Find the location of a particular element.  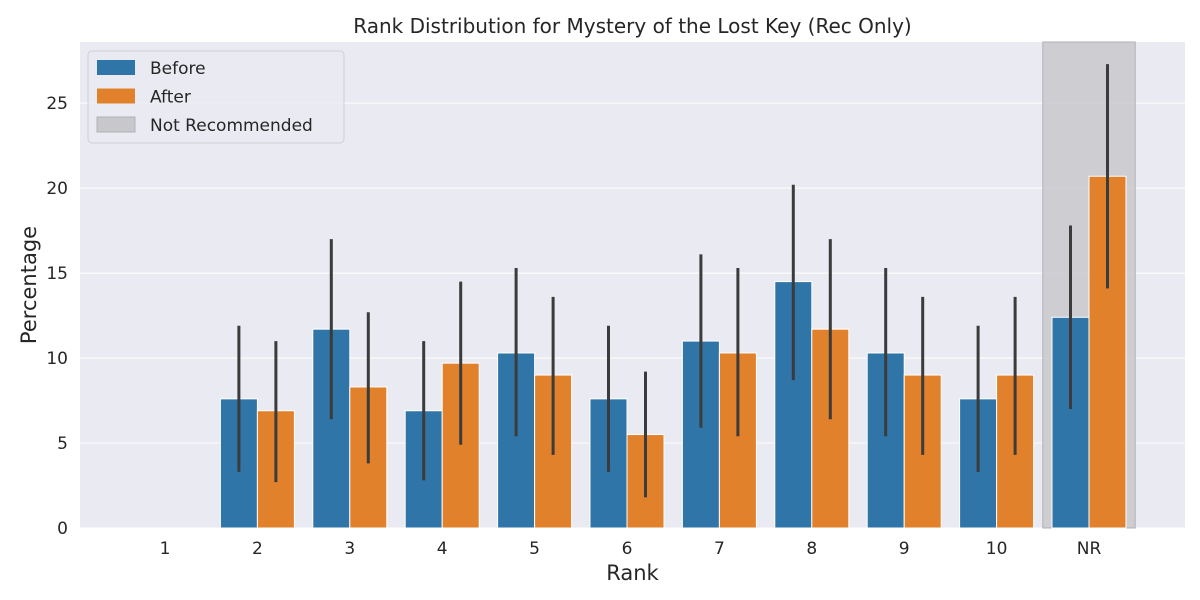

legend-label-after: After is located at coordinates (170, 98).